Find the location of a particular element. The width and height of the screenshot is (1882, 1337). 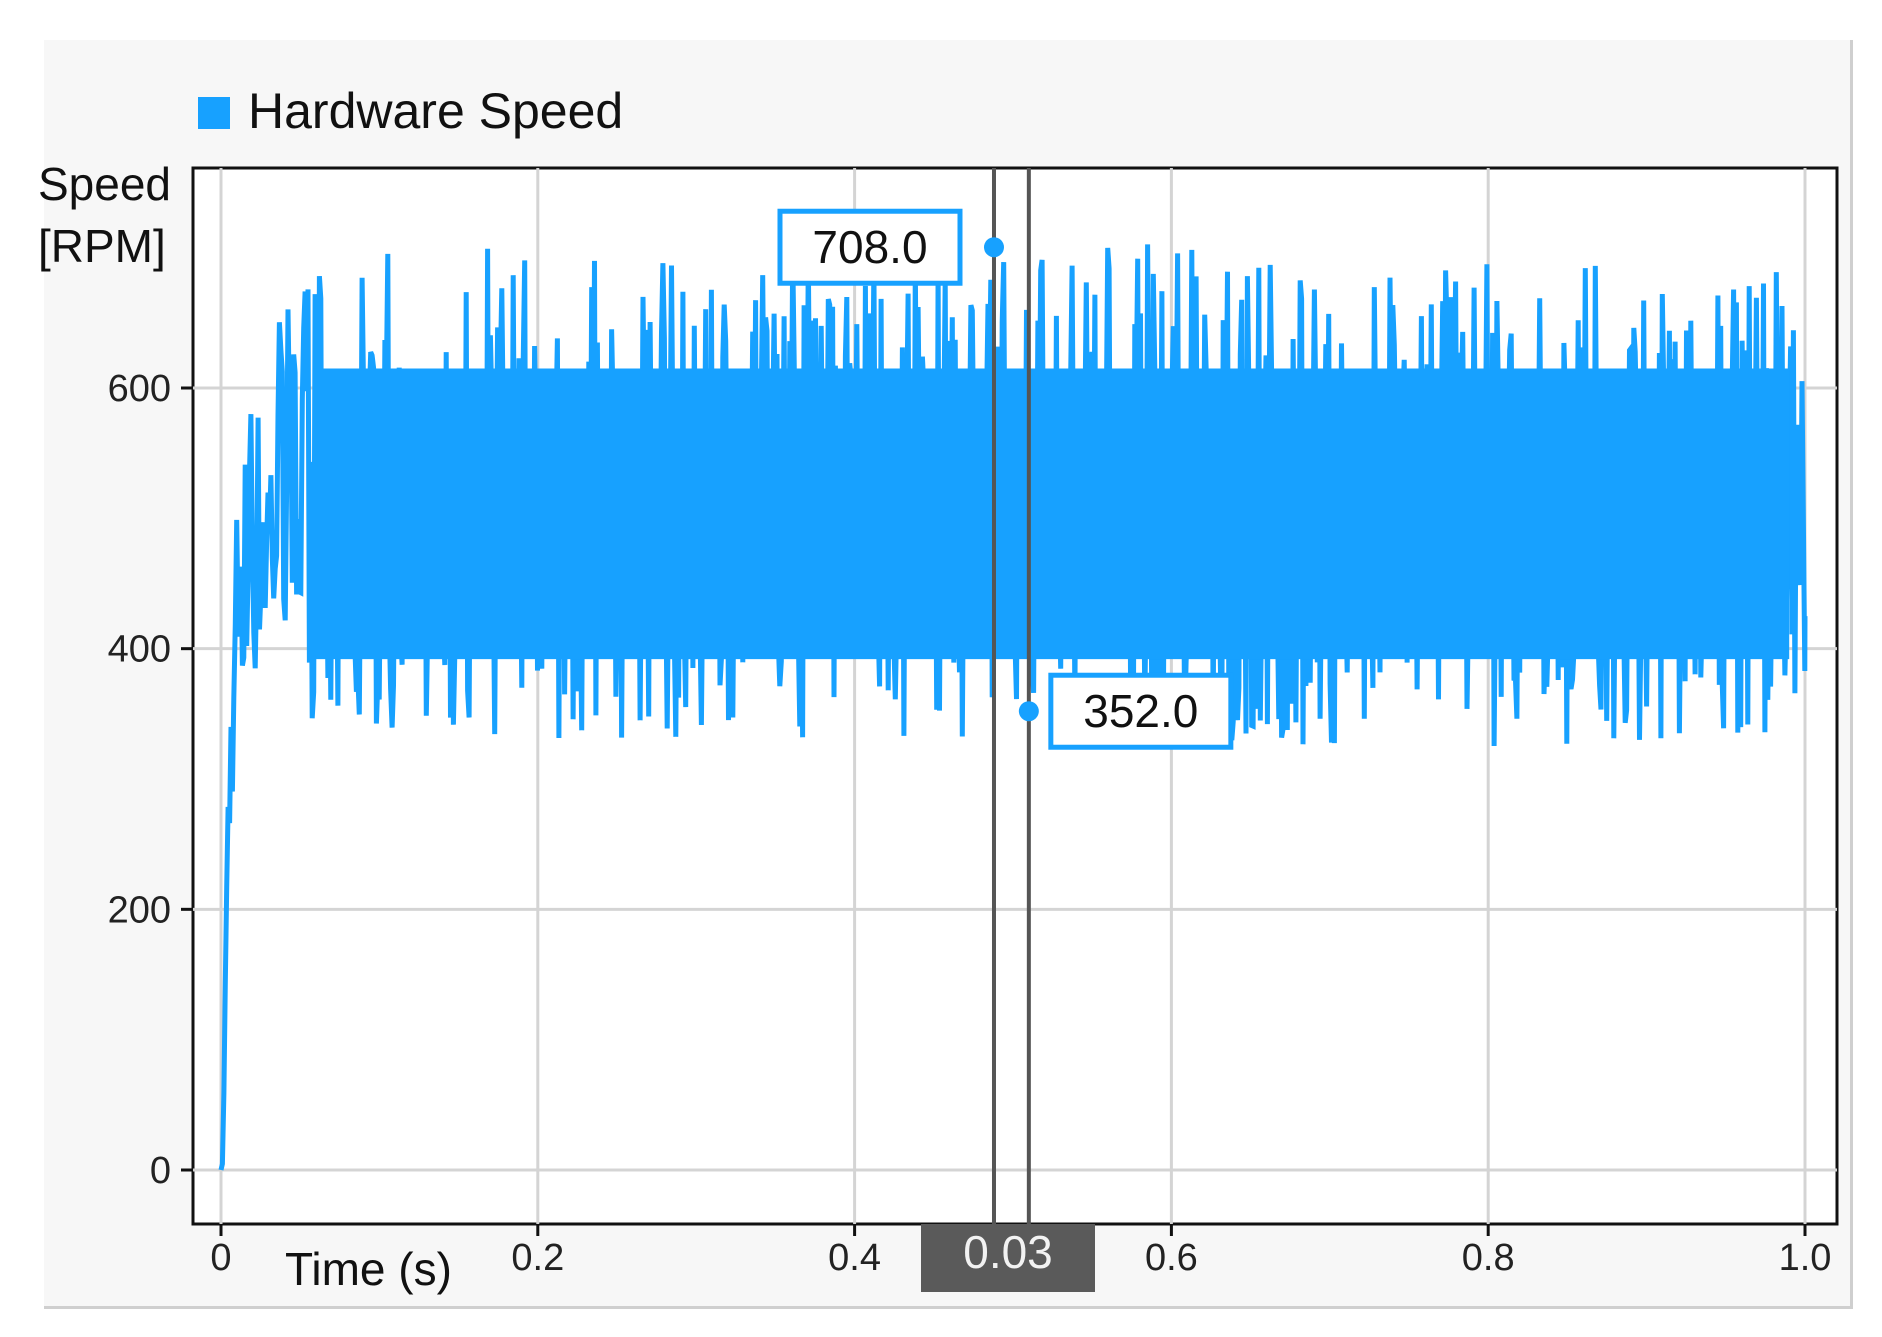

y-axis-title-line-1: Speed is located at coordinates (104, 184).